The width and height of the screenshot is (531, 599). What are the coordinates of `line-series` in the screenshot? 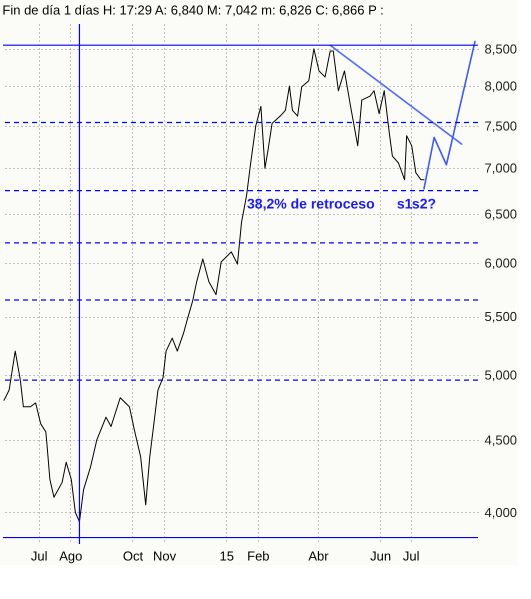 It's located at (449, 115).